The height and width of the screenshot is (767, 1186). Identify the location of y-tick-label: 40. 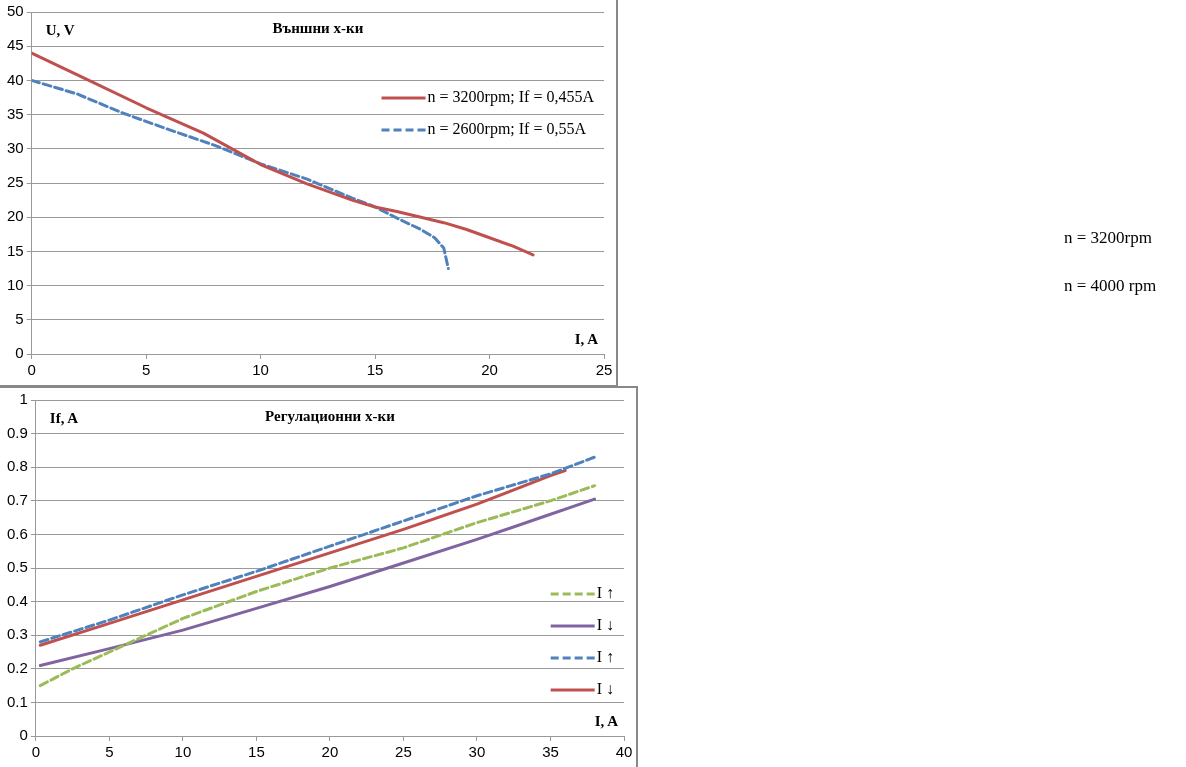
(15, 79).